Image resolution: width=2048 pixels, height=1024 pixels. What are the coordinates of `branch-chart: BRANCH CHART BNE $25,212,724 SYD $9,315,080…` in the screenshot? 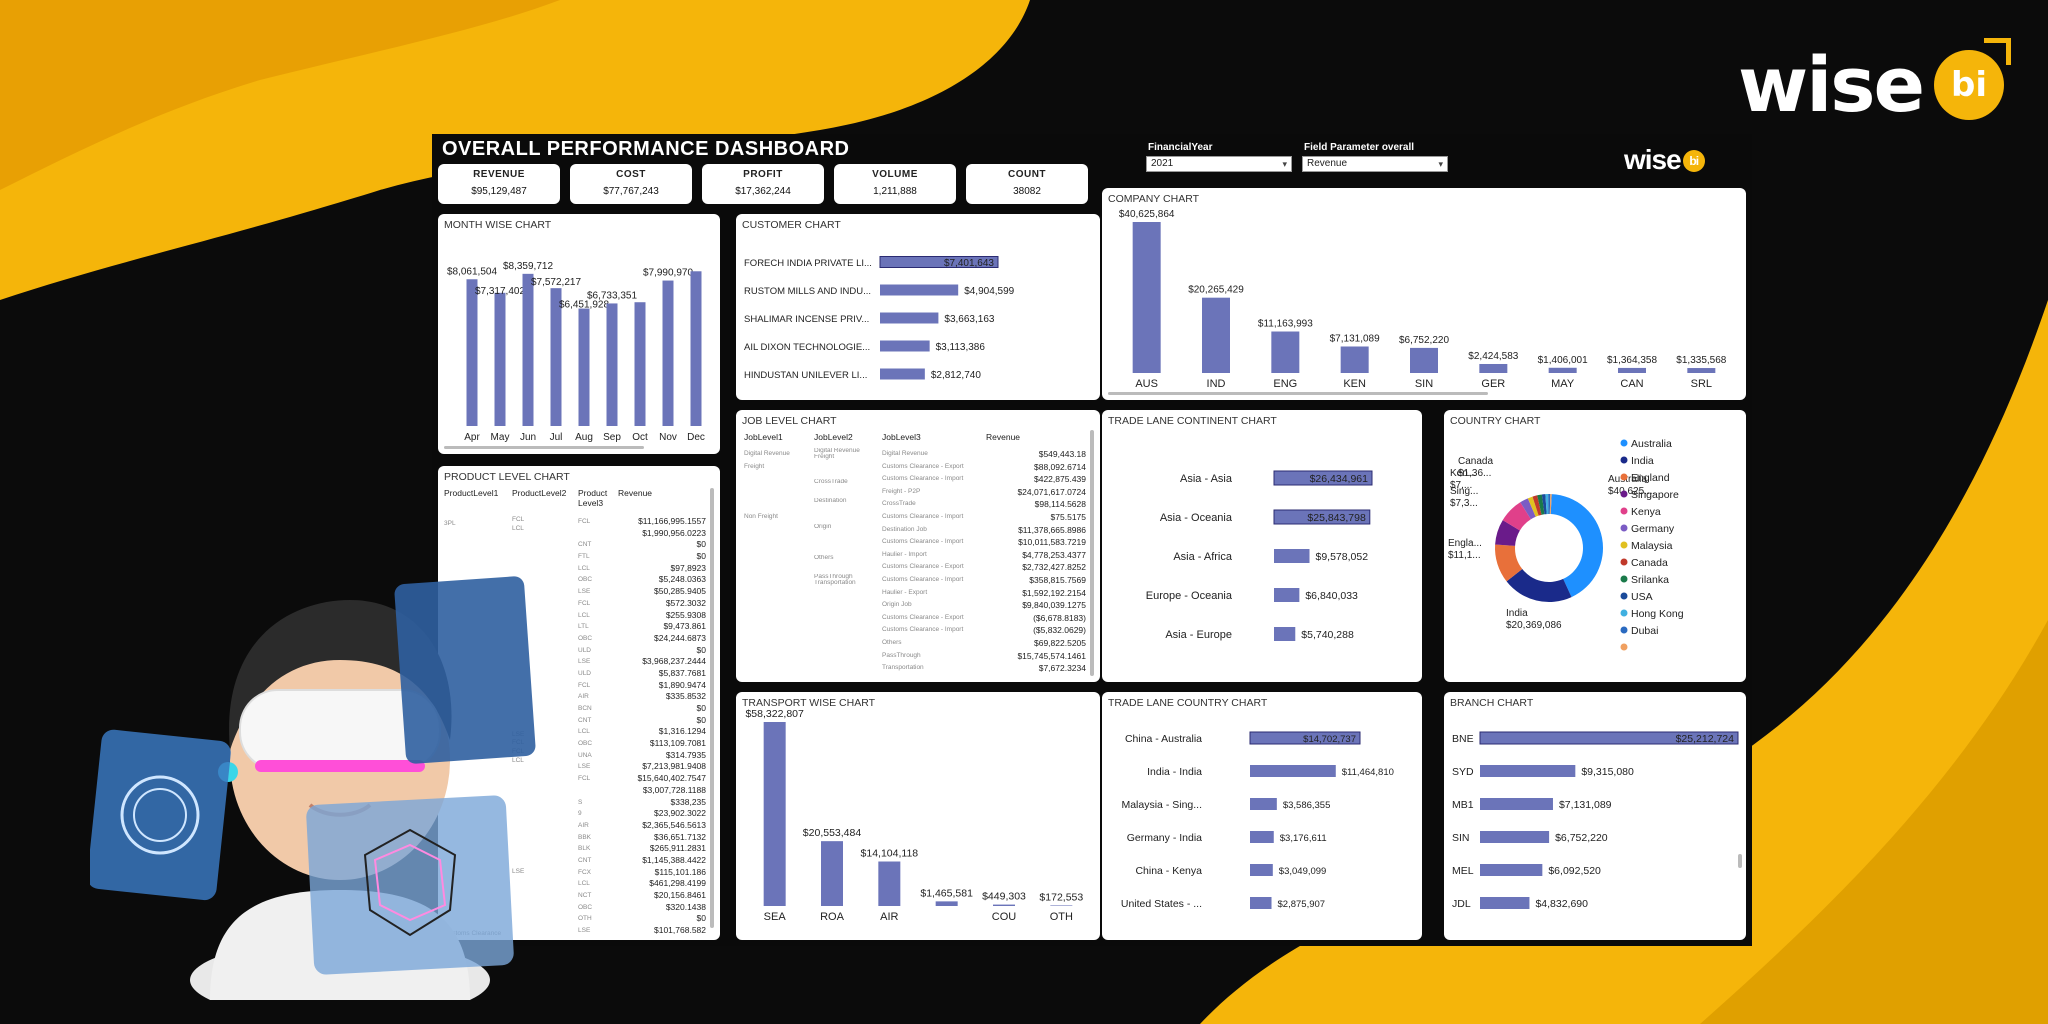 It's located at (1595, 816).